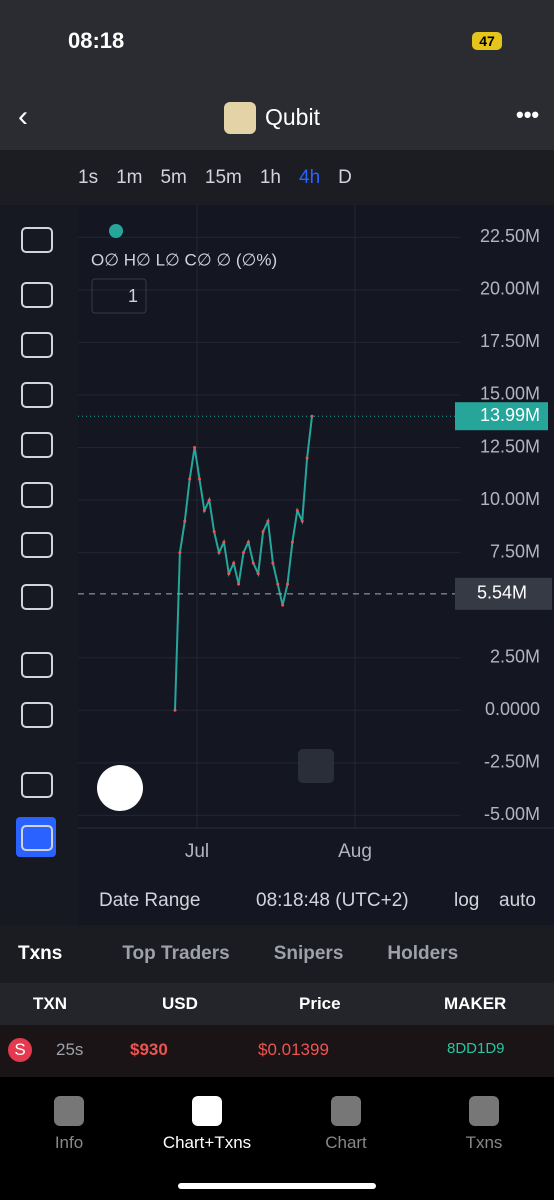 This screenshot has width=554, height=1200. I want to click on home-indicator, so click(277, 1186).